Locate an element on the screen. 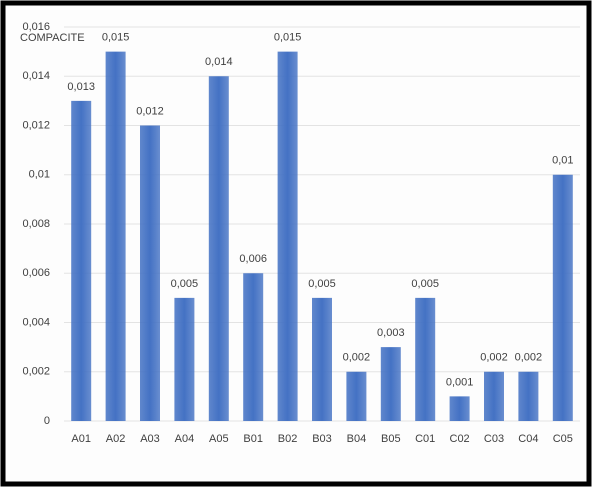  x-tick-label: B01 is located at coordinates (253, 439).